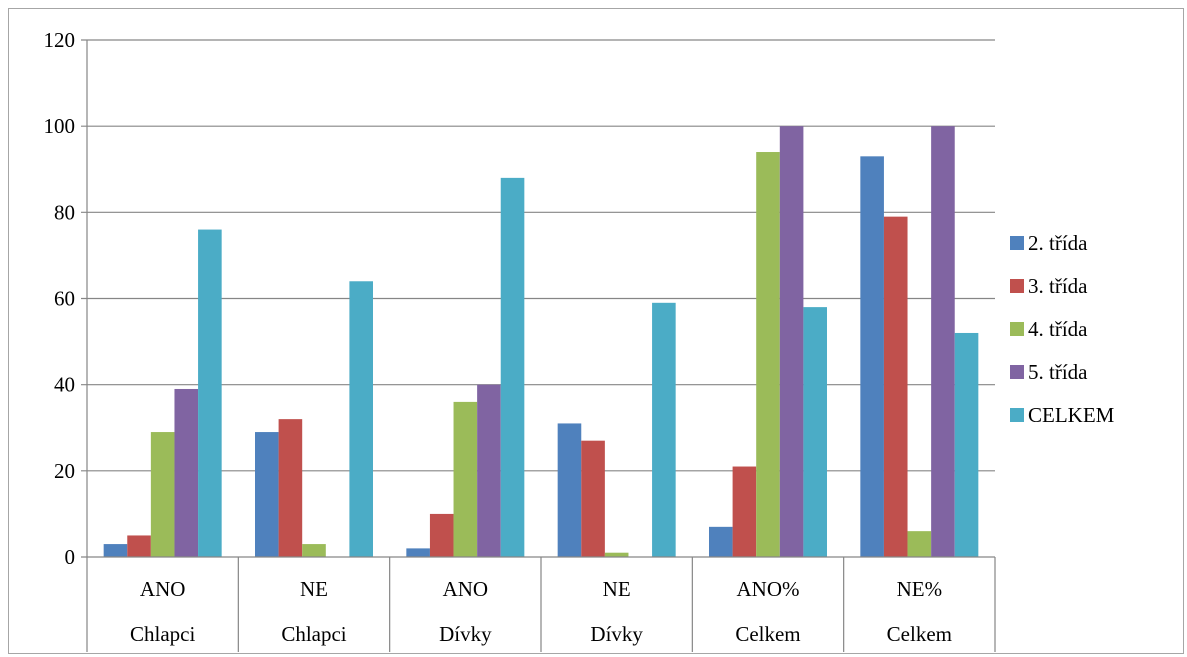  Describe the element at coordinates (60, 126) in the screenshot. I see `y-tick-label: 100` at that location.